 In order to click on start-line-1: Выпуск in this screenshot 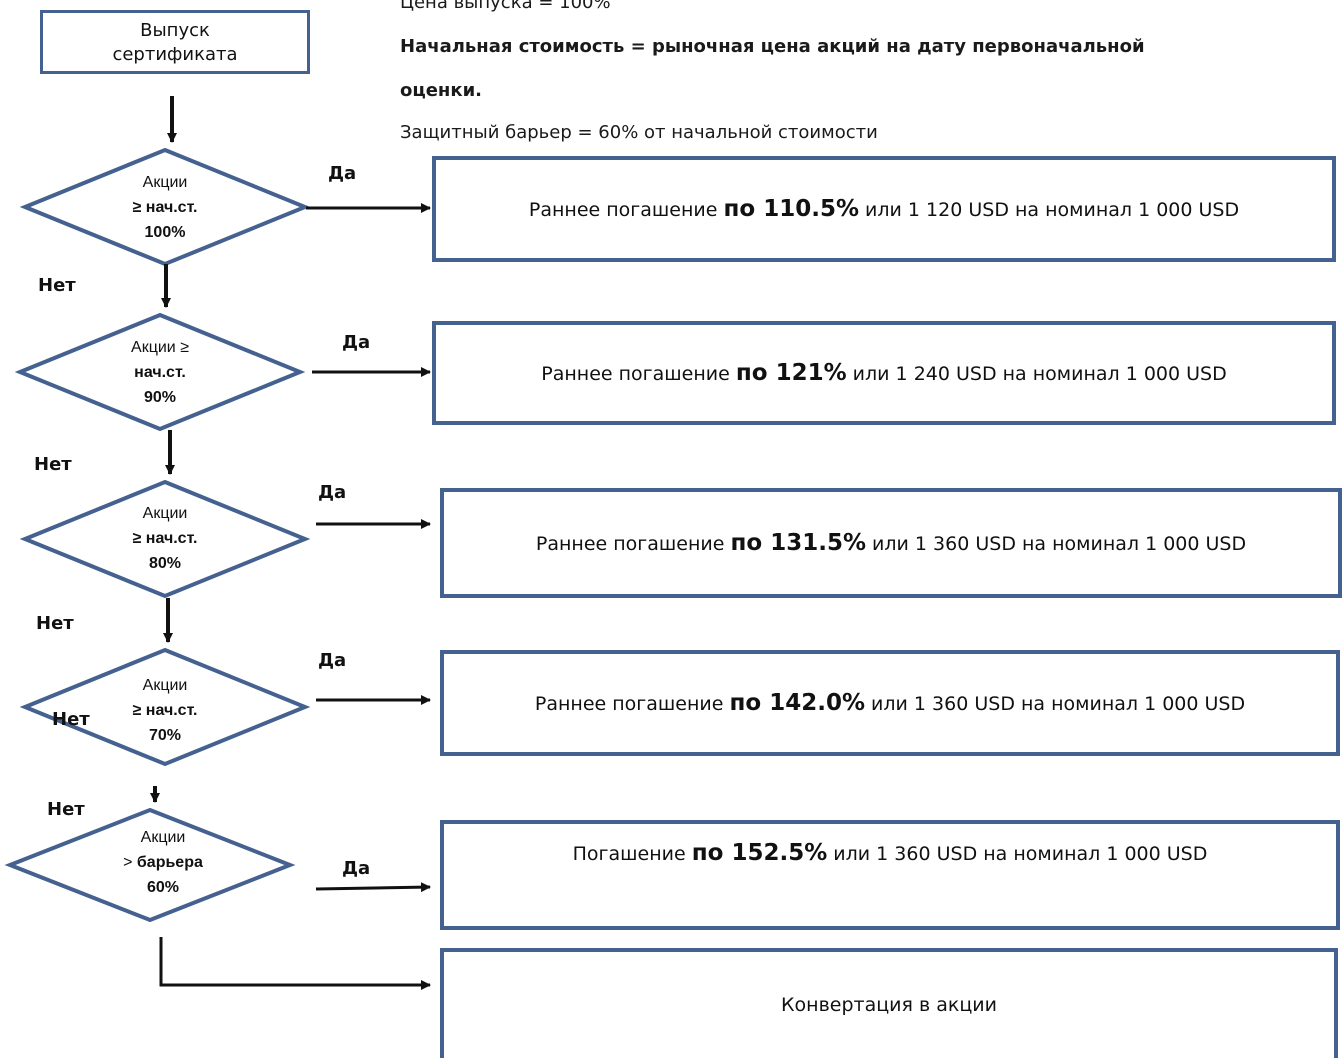, I will do `click(175, 30)`.